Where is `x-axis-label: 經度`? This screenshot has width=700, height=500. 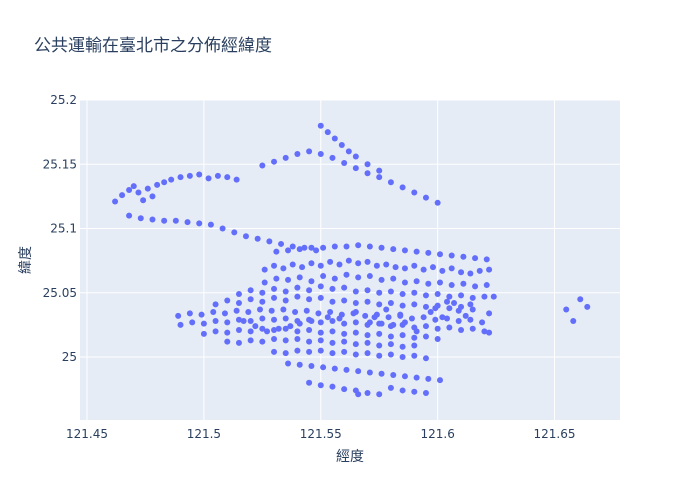 x-axis-label: 經度 is located at coordinates (350, 457).